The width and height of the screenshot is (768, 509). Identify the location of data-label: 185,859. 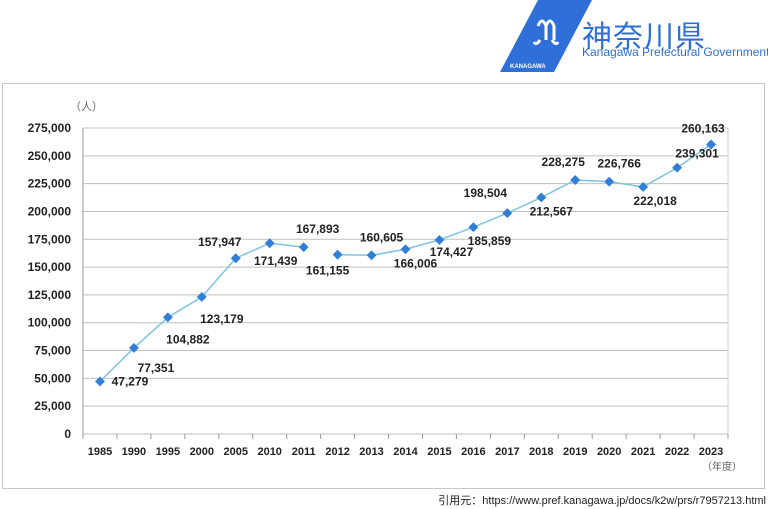
(490, 241).